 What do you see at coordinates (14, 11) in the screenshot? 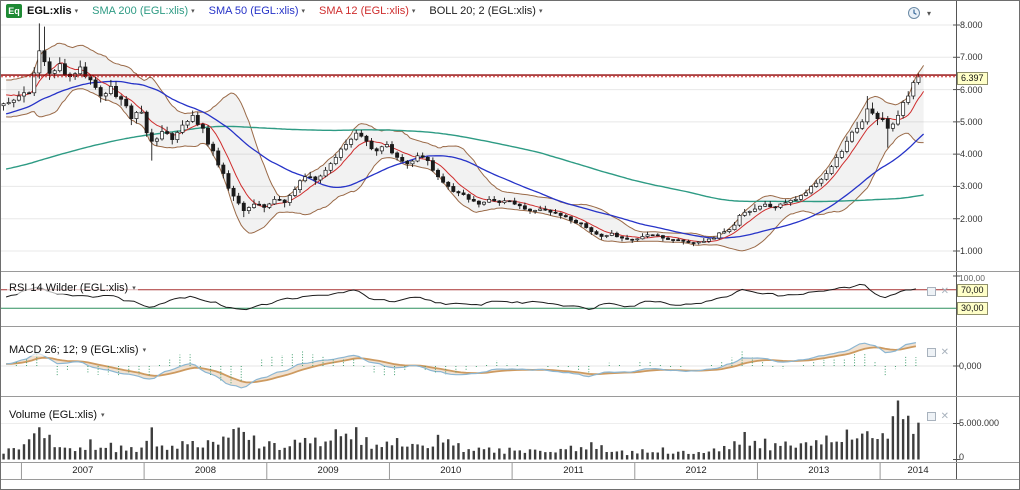
I see `equity-instrument-icon: Eq` at bounding box center [14, 11].